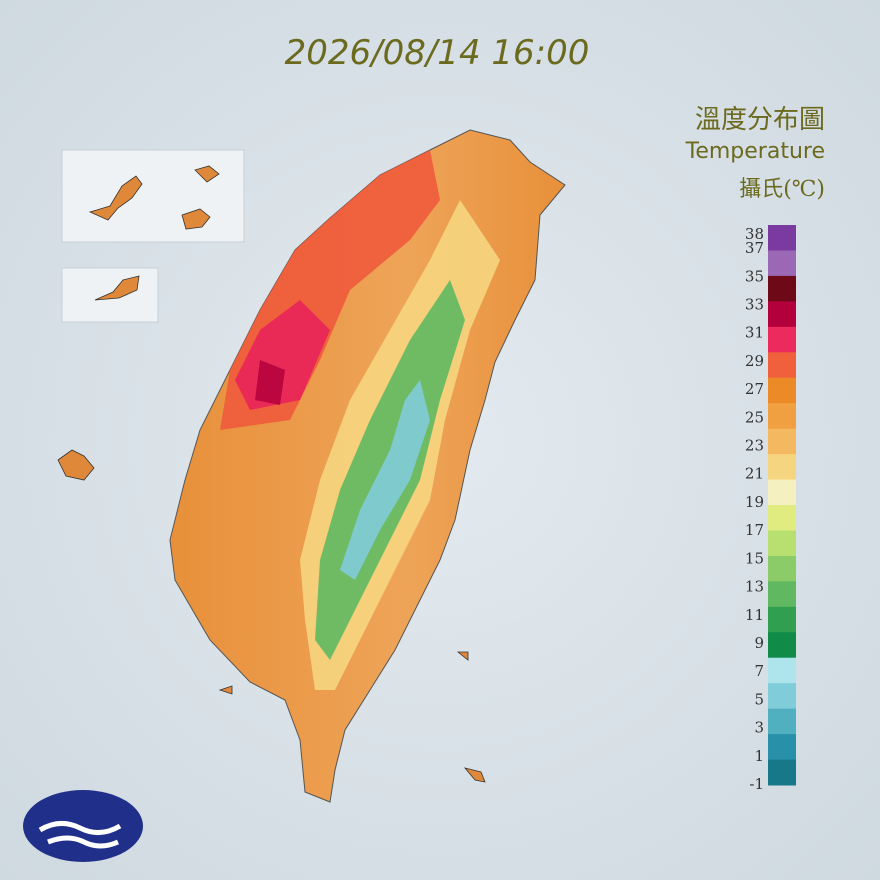 The image size is (880, 880). Describe the element at coordinates (754, 417) in the screenshot. I see `legend-tick-label: 25` at that location.